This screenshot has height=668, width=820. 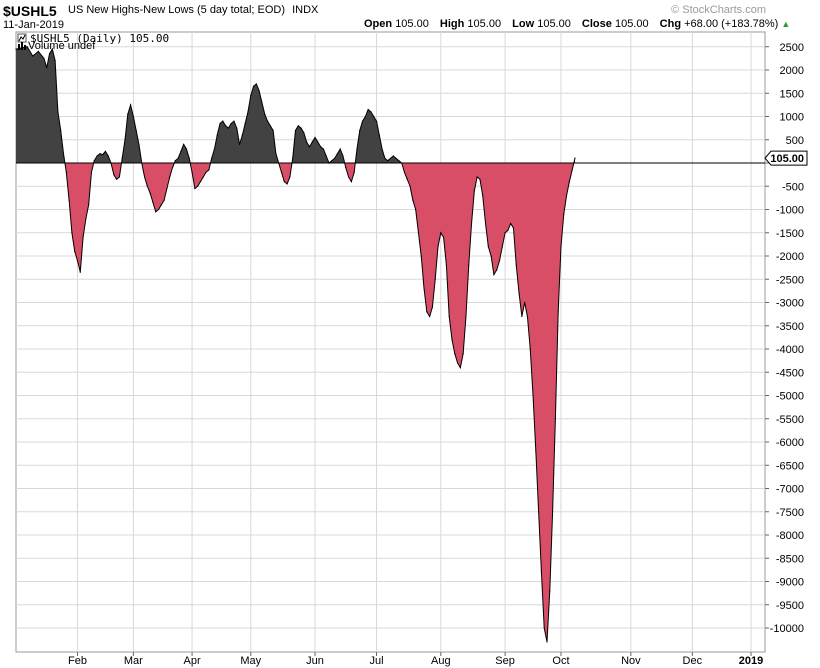 What do you see at coordinates (484, 24) in the screenshot?
I see `high-value: 105.00` at bounding box center [484, 24].